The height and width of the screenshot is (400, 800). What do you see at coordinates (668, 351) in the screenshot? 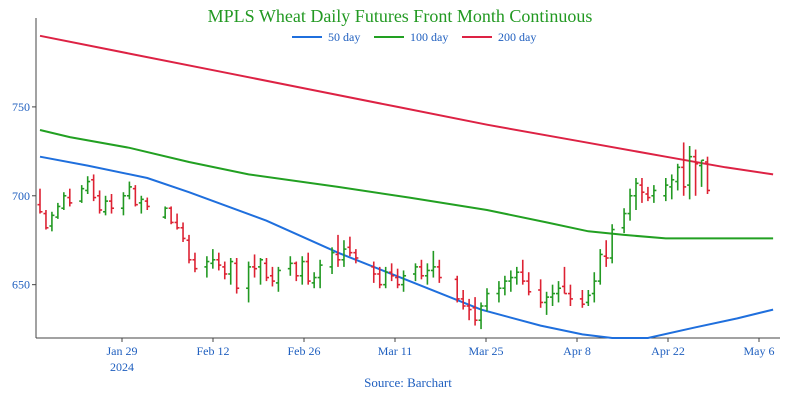
I see `x-tick-label: Apr 22` at bounding box center [668, 351].